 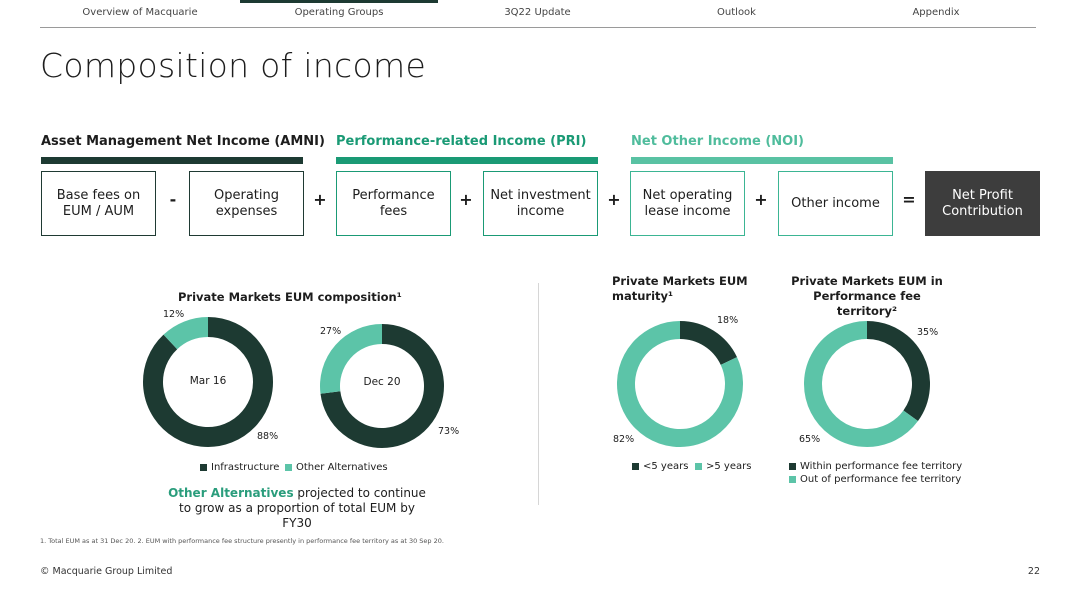 I want to click on territory-title-line2: Performance fee territory², so click(x=867, y=303).